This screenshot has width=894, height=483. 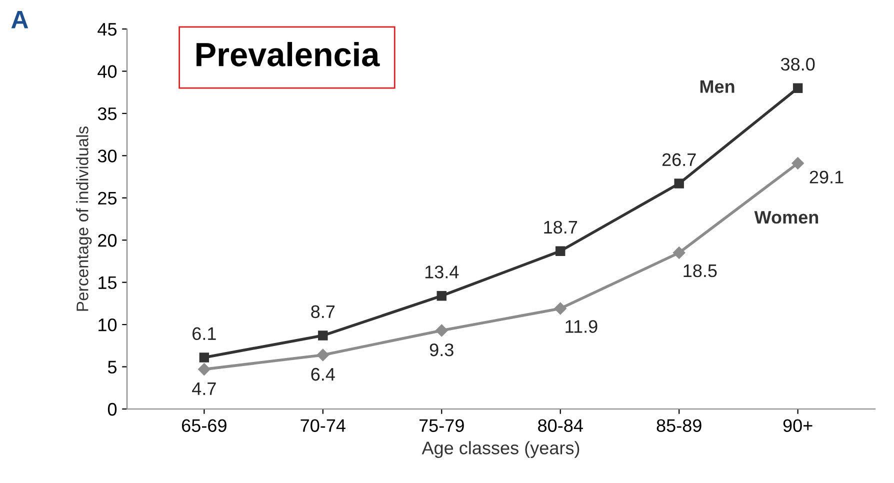 I want to click on text: A, so click(x=19, y=19).